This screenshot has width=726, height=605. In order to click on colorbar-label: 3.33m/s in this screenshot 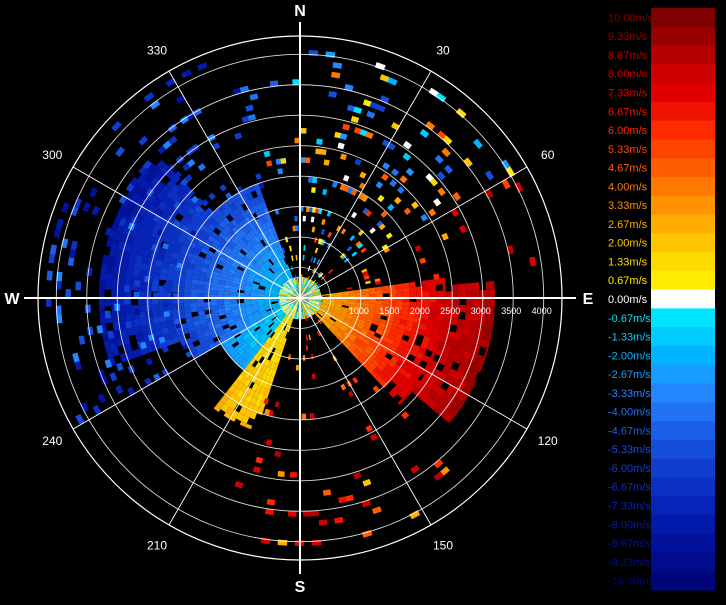, I will do `click(628, 206)`.